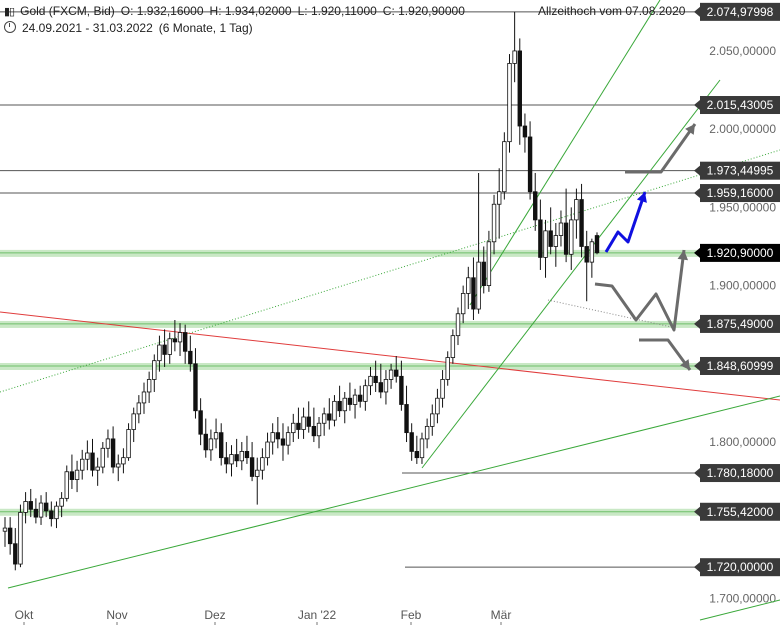 This screenshot has width=780, height=625. I want to click on y-tick-label: 2.050,00000, so click(742, 51).